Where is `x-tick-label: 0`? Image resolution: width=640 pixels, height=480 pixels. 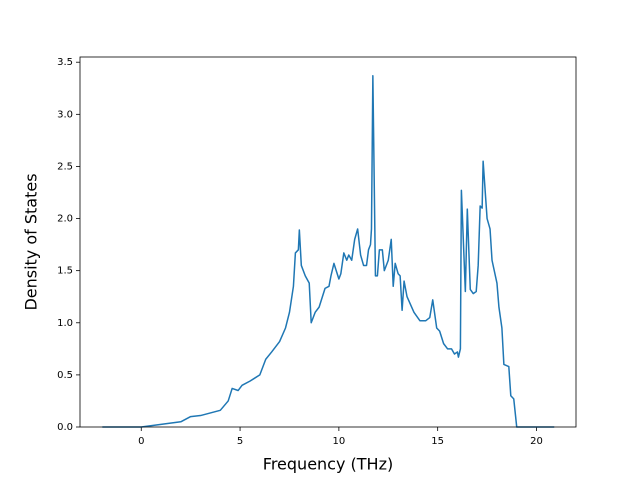
x-tick-label: 0 is located at coordinates (141, 441).